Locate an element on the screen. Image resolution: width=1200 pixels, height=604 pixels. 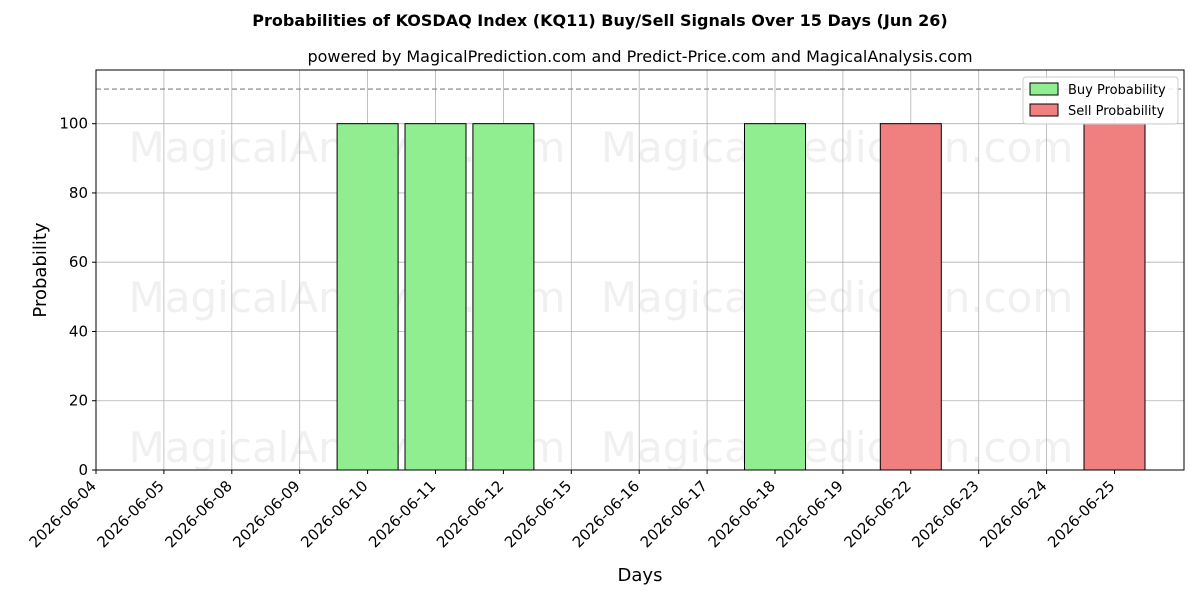
x-tick-label: 2026-06-19 is located at coordinates (810, 514).